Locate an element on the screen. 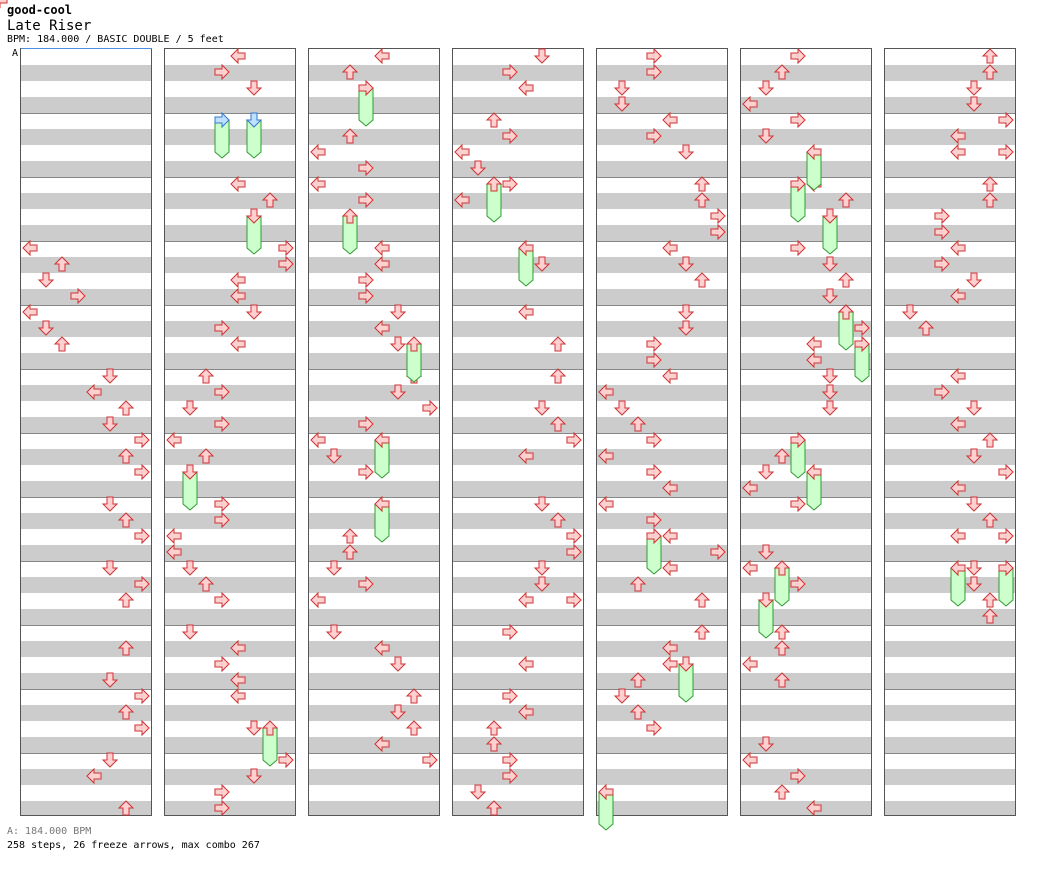  measure-column is located at coordinates (950, 432).